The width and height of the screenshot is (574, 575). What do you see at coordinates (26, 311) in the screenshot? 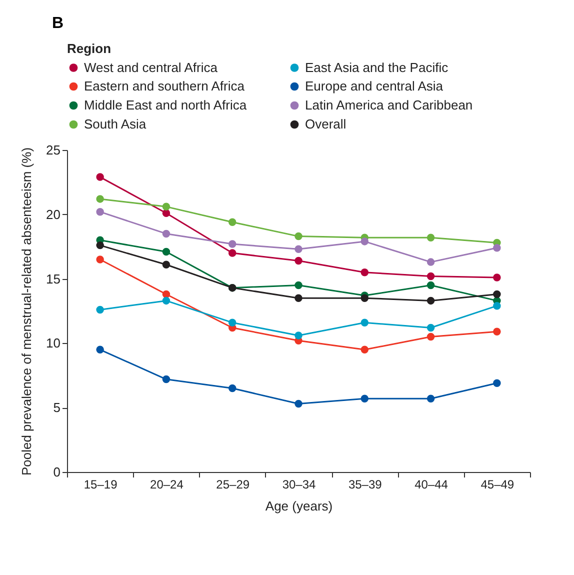
I see `y-axis-title: Pooled prevalence of menstrual-related absenteeism (%)` at bounding box center [26, 311].